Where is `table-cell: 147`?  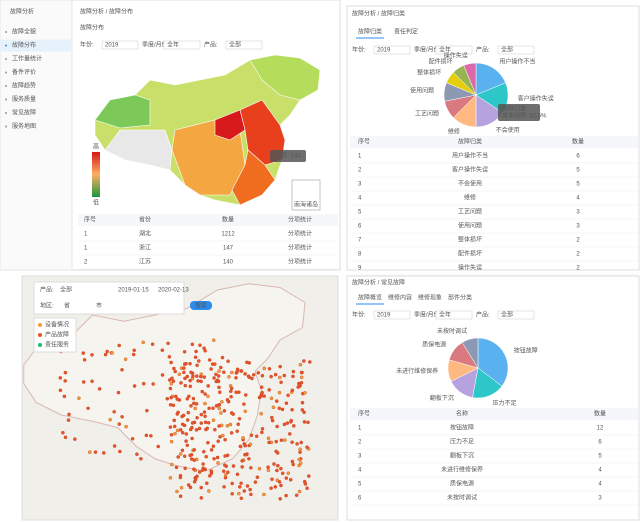 table-cell: 147 is located at coordinates (228, 249).